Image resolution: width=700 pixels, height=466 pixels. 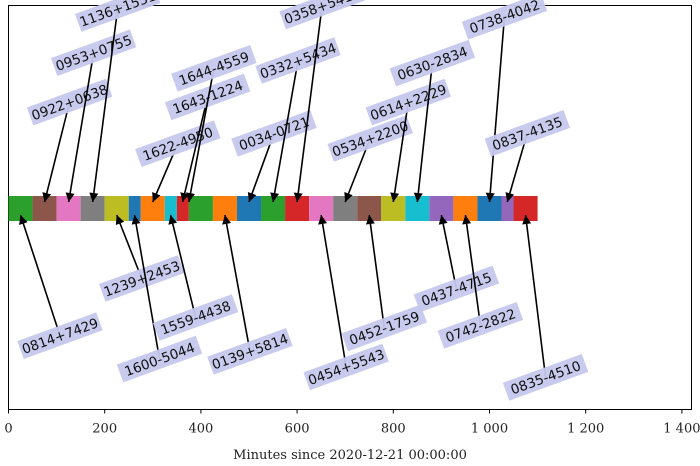 I want to click on annotation: 0814+7429, so click(x=60, y=286).